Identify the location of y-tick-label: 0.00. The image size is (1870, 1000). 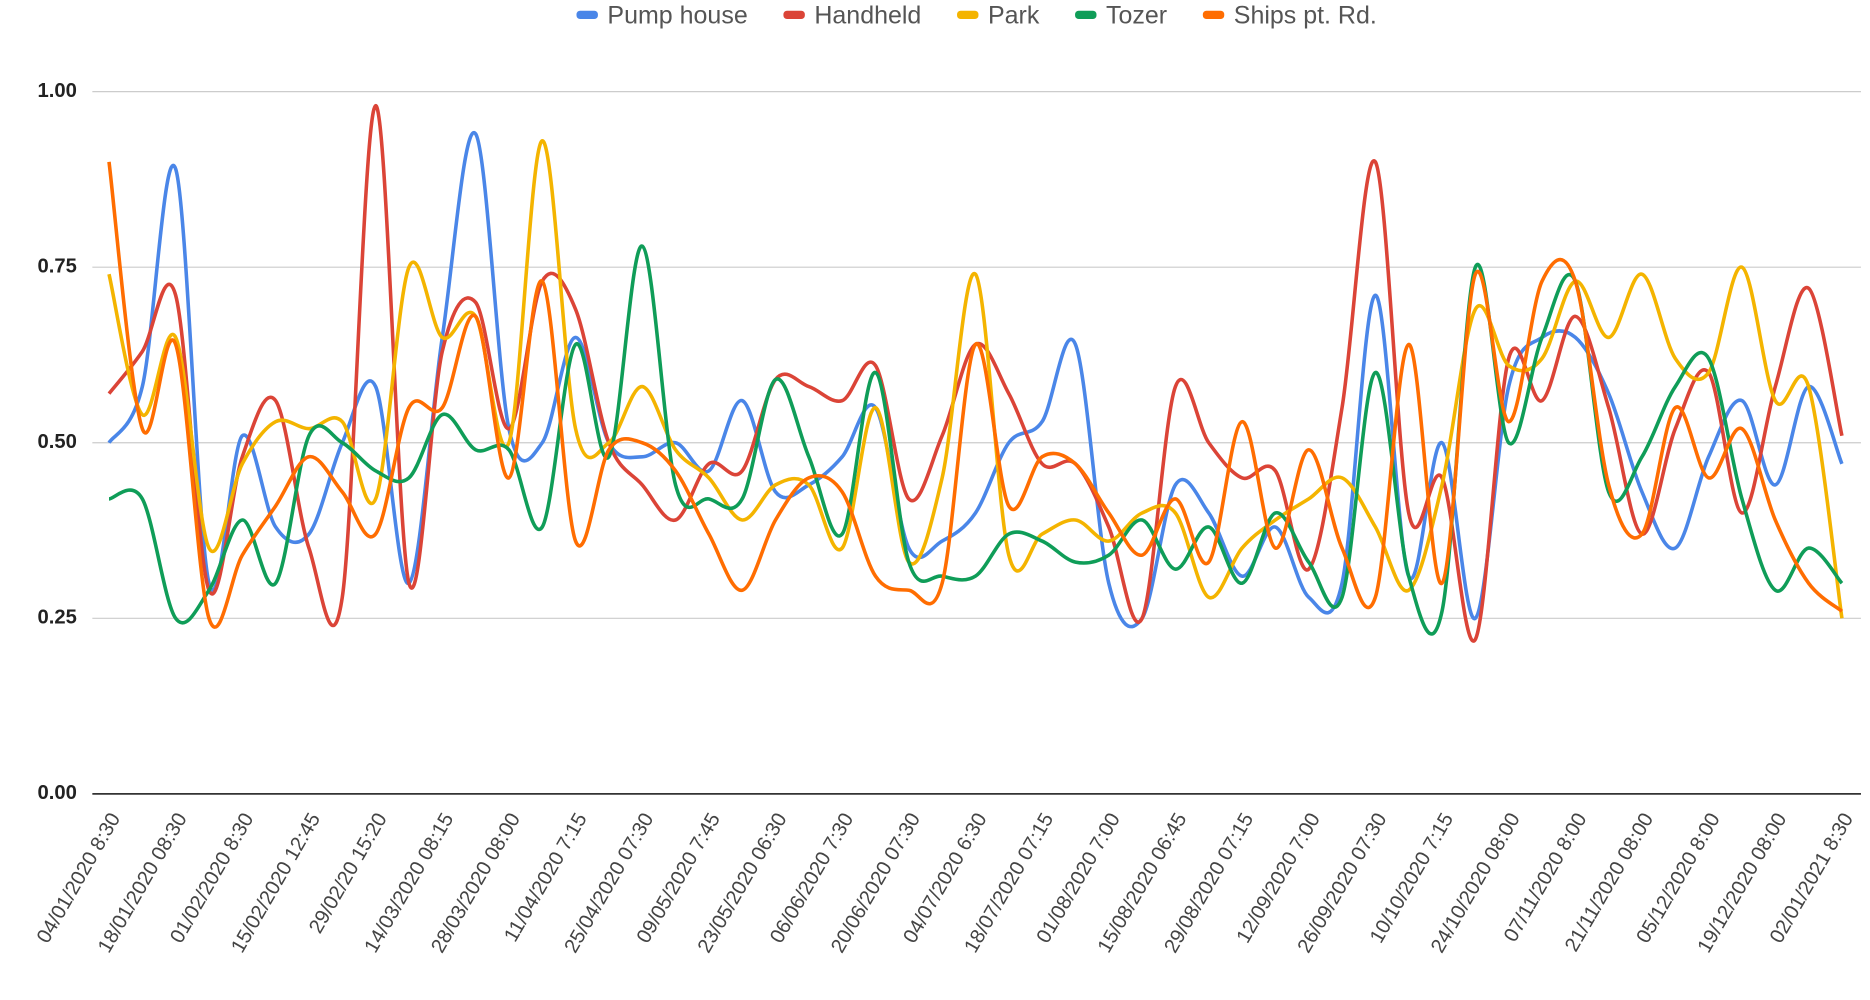
(57, 793).